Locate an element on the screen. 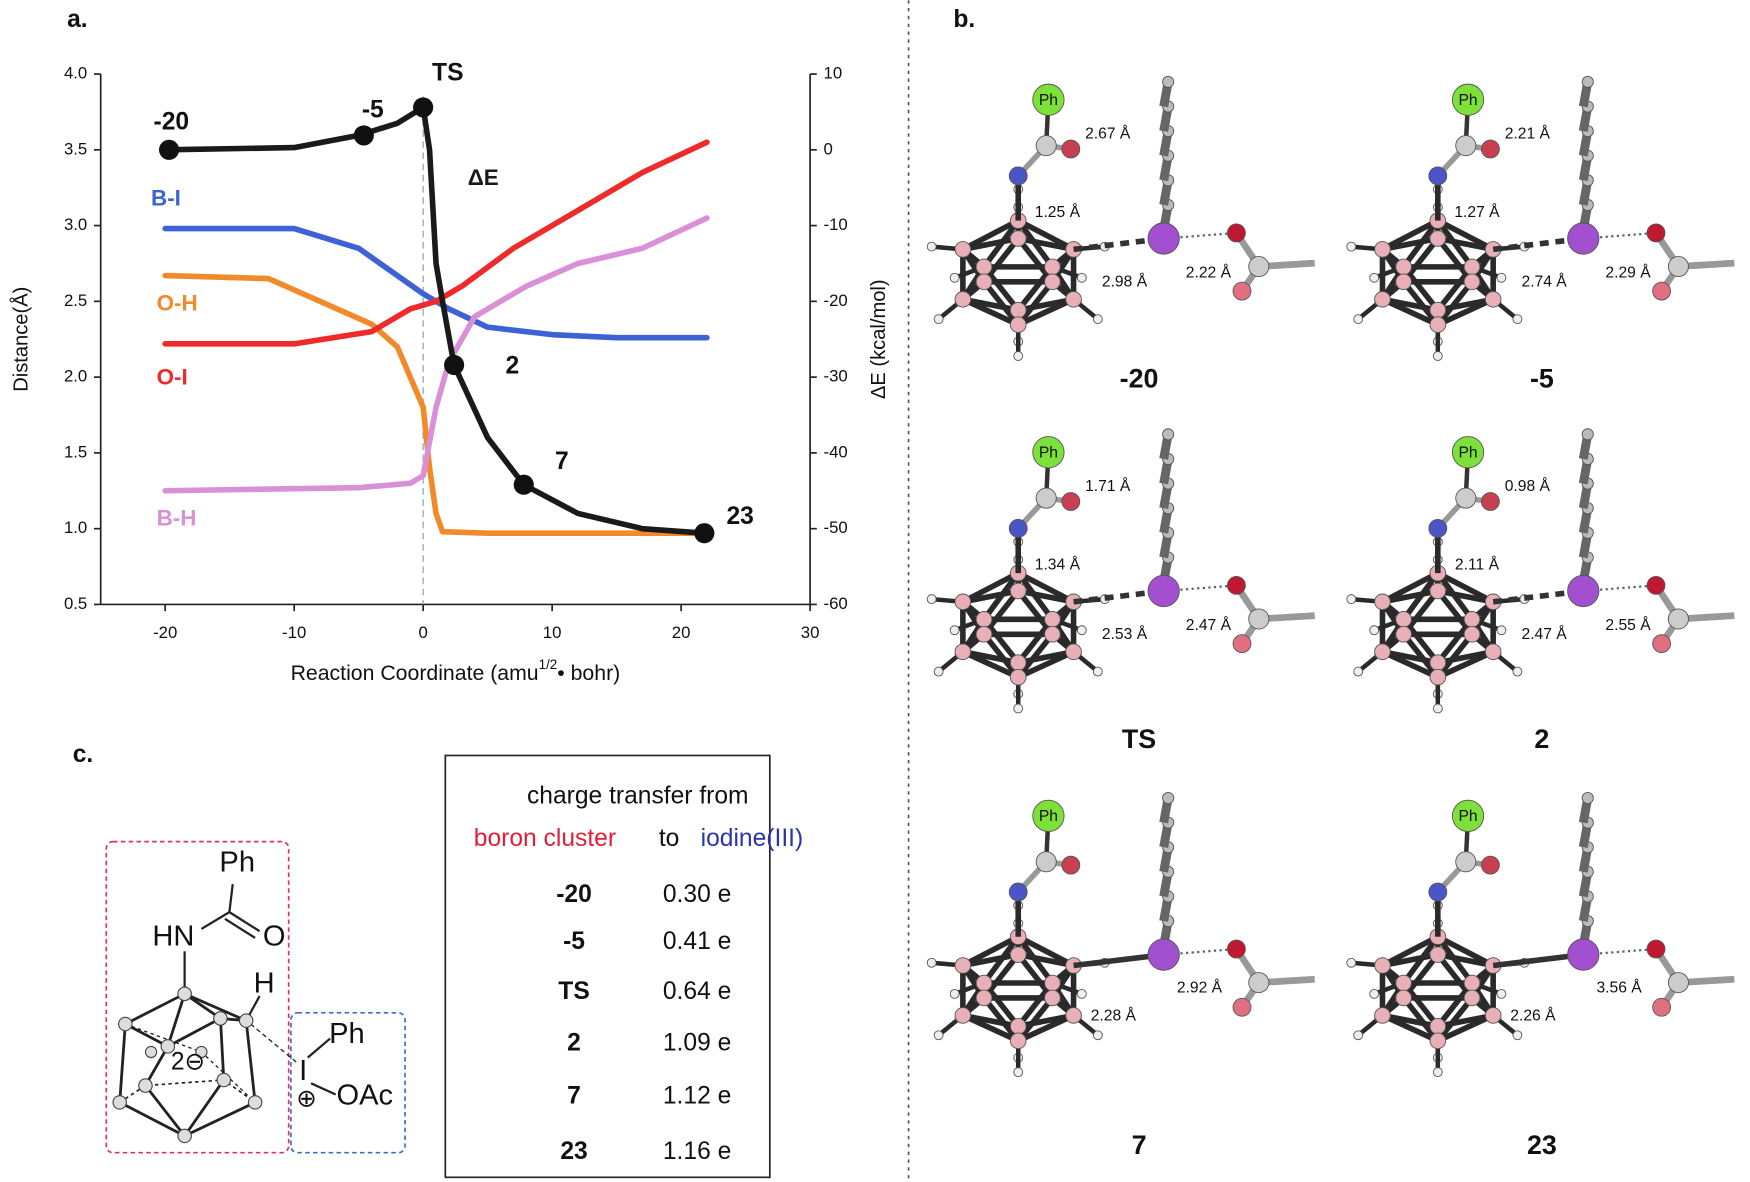  y-tick-label: 1.5 is located at coordinates (75, 451).